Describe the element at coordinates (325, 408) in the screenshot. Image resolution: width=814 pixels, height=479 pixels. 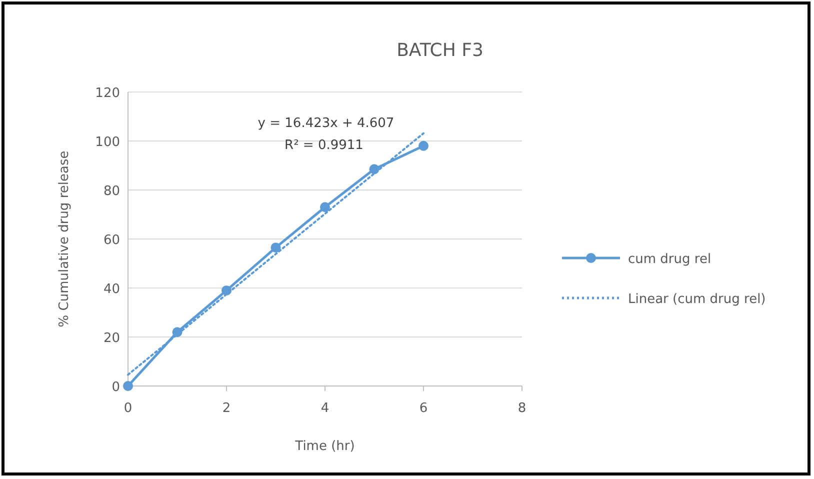
I see `x-tick-label: 4` at that location.